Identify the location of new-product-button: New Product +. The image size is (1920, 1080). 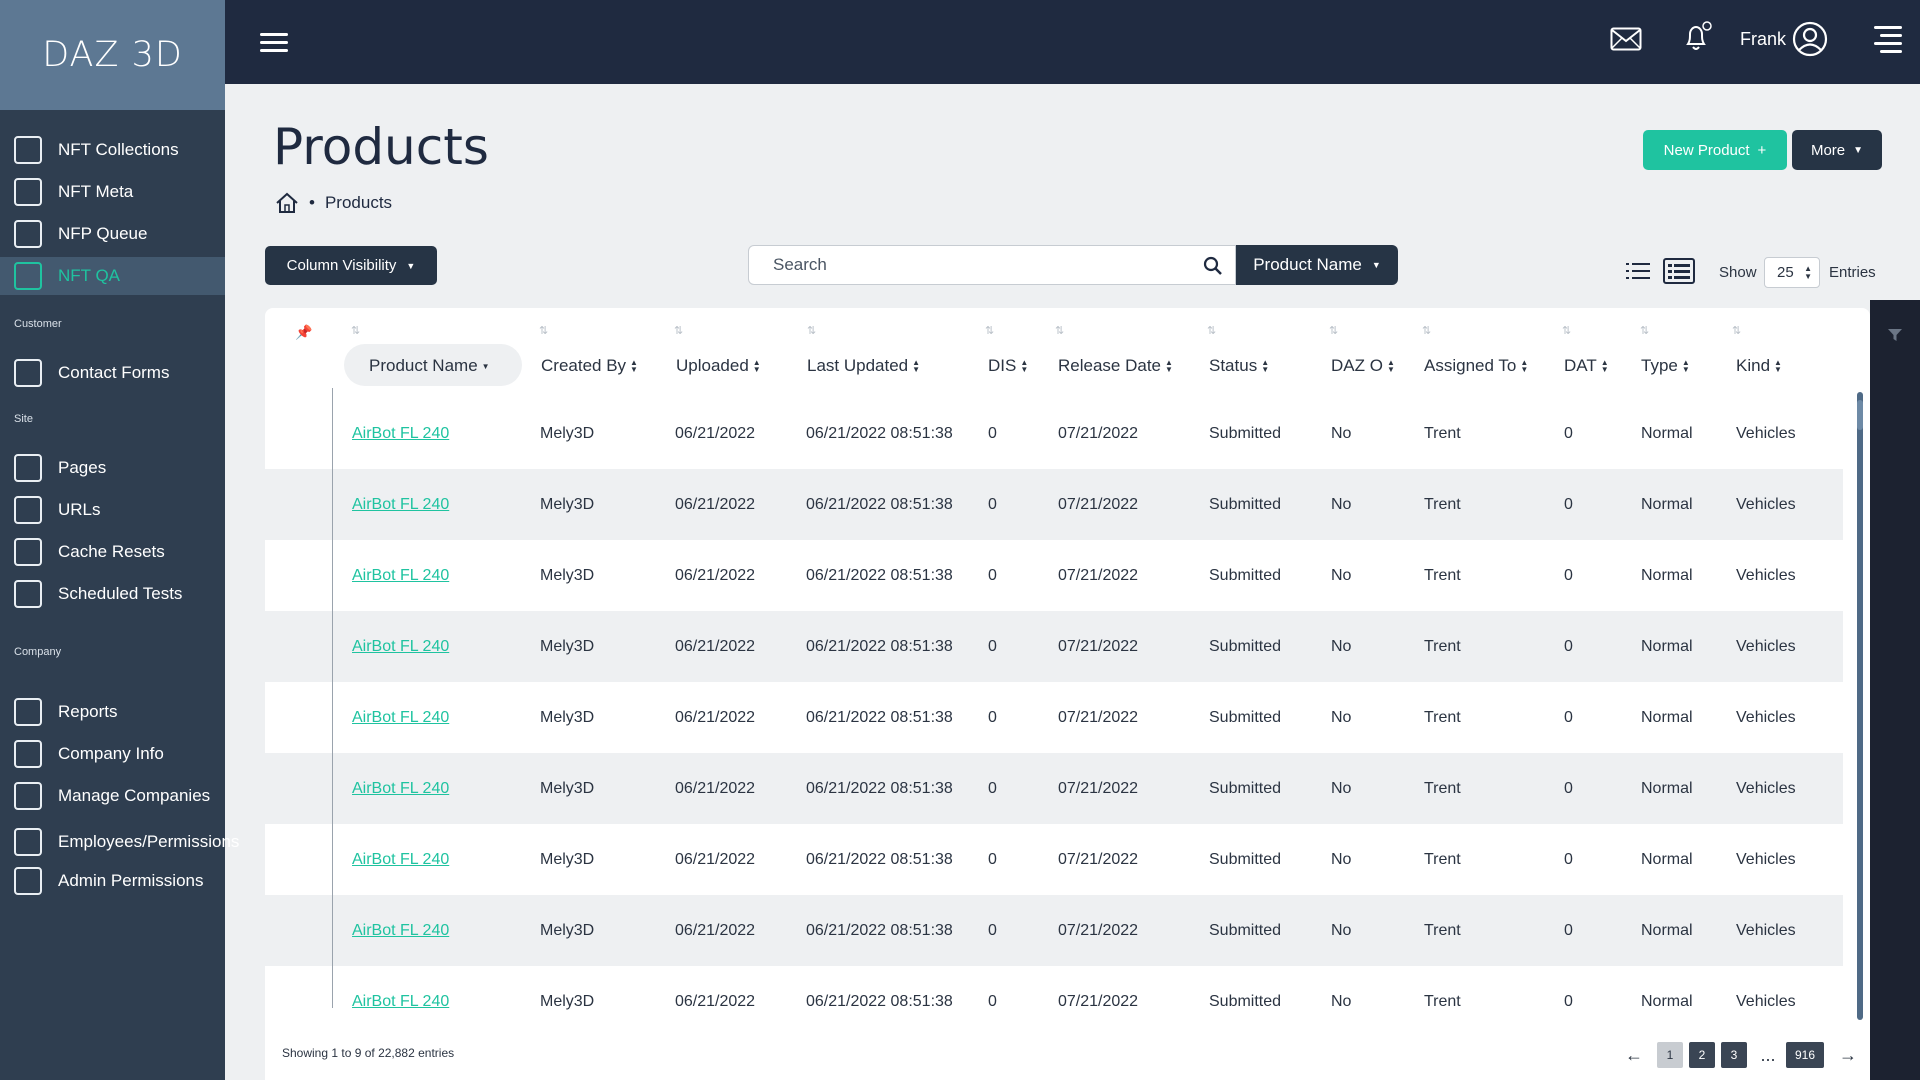
(1715, 150).